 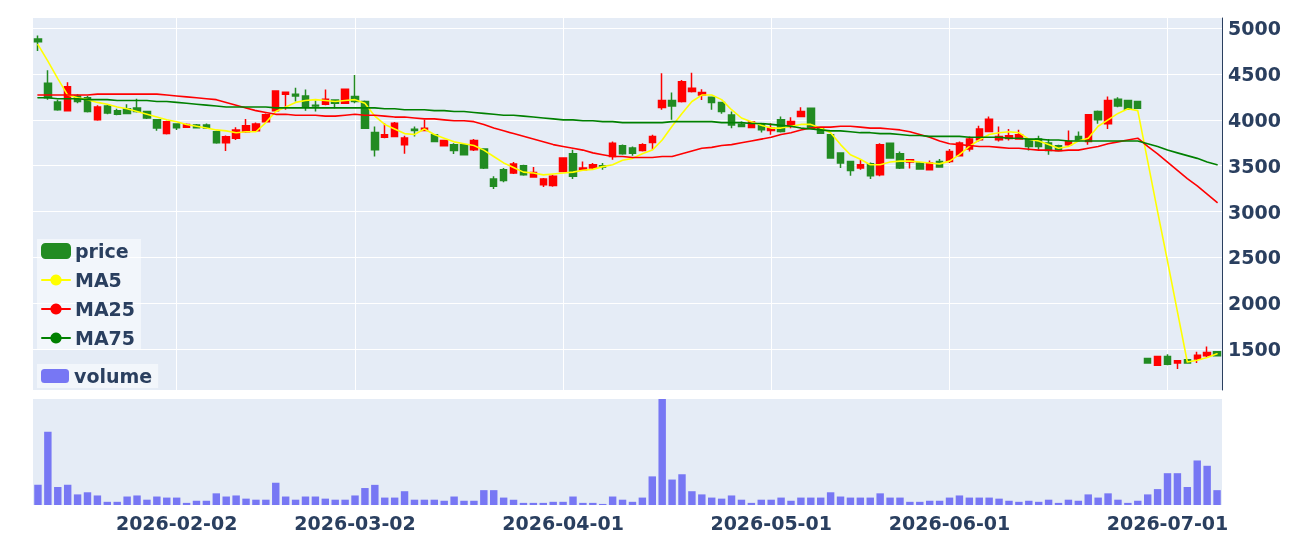 I want to click on x-tick-label: 2026-05-01, so click(x=771, y=522).